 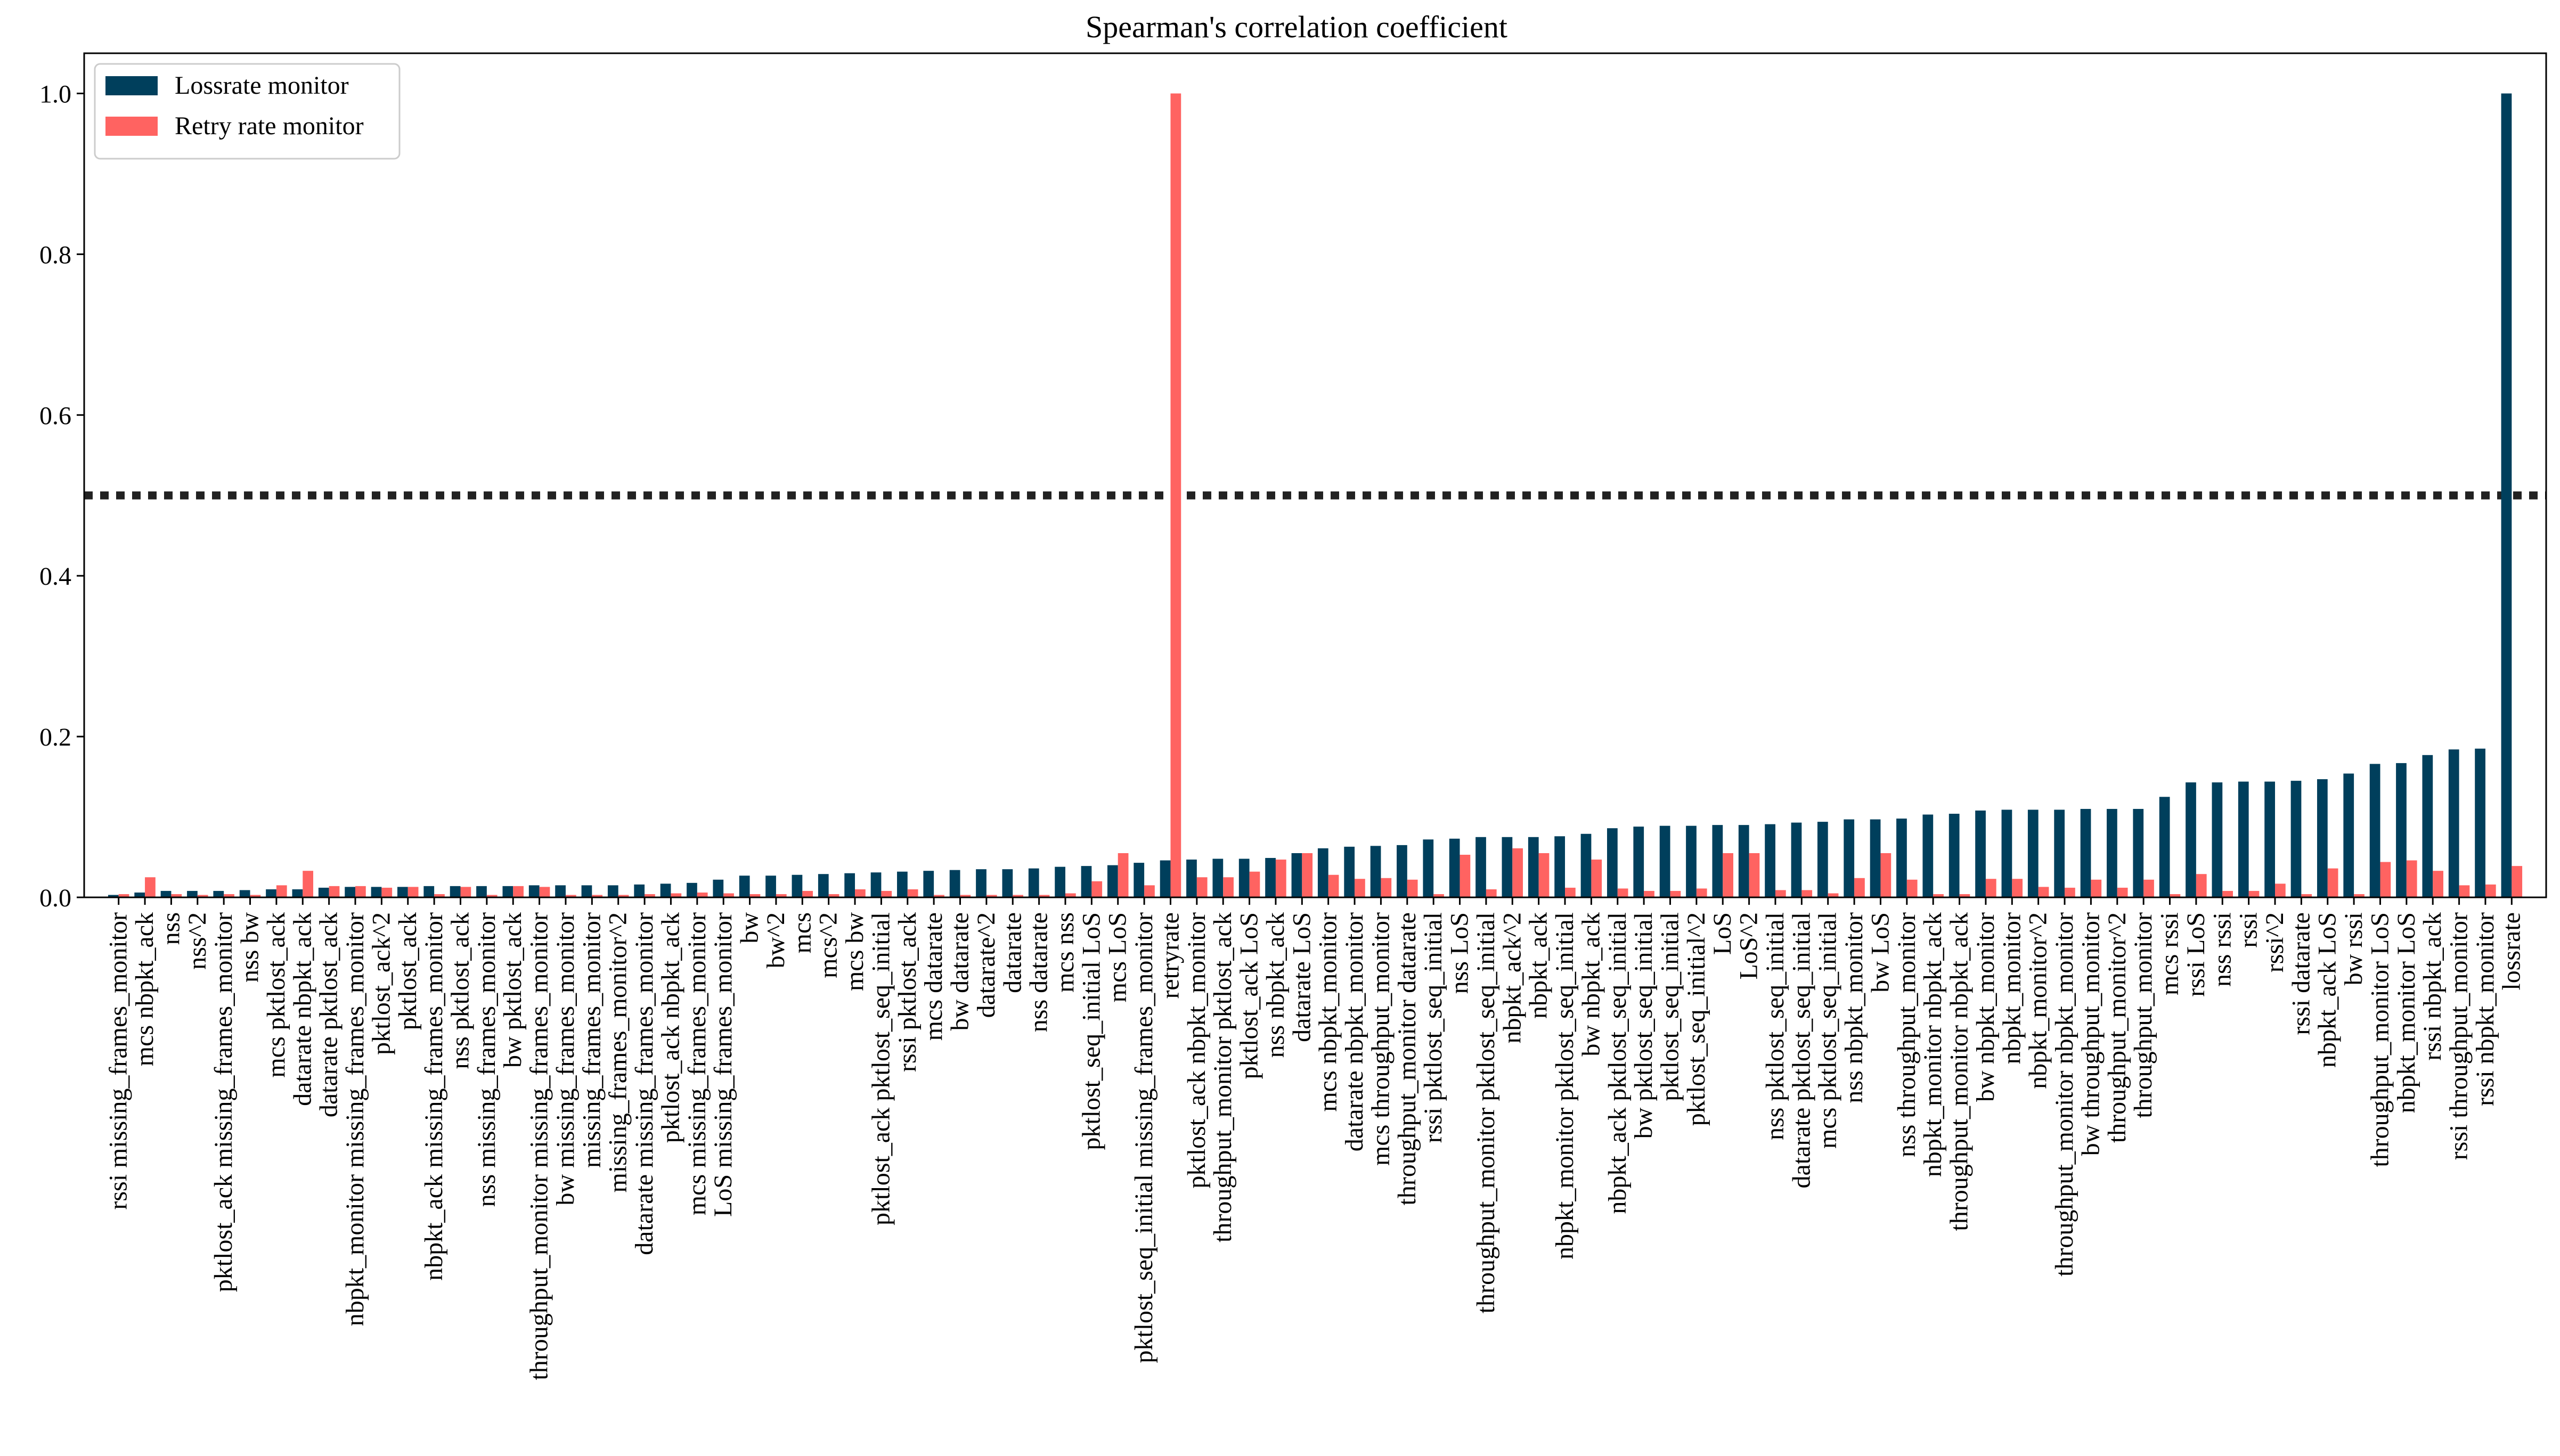 I want to click on x-tick-label-55: nbpkt_monitor pktlost_seq_initial, so click(x=1565, y=1085).